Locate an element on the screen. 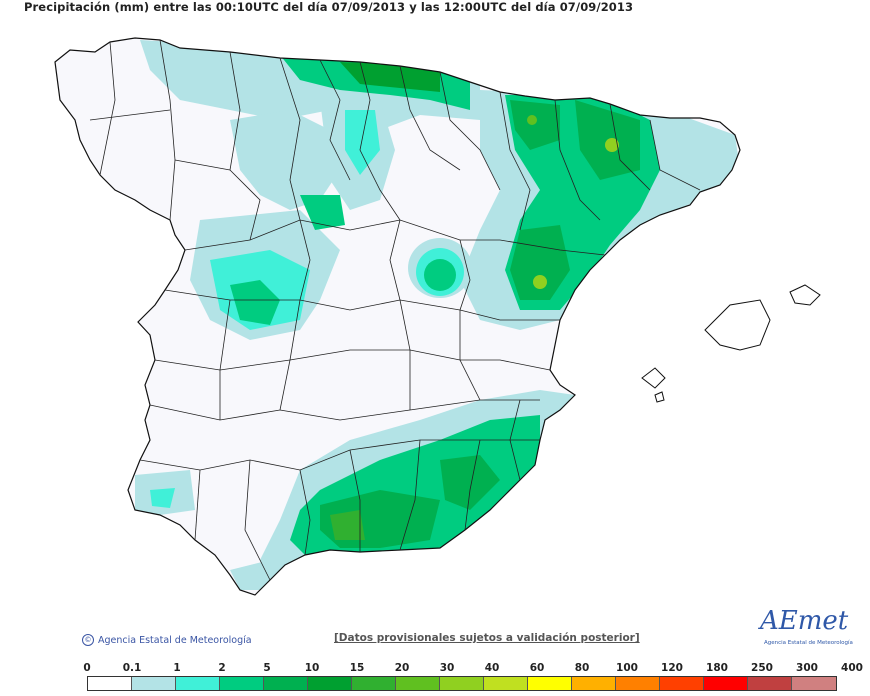 The height and width of the screenshot is (696, 870). legend-label: 300 is located at coordinates (807, 668).